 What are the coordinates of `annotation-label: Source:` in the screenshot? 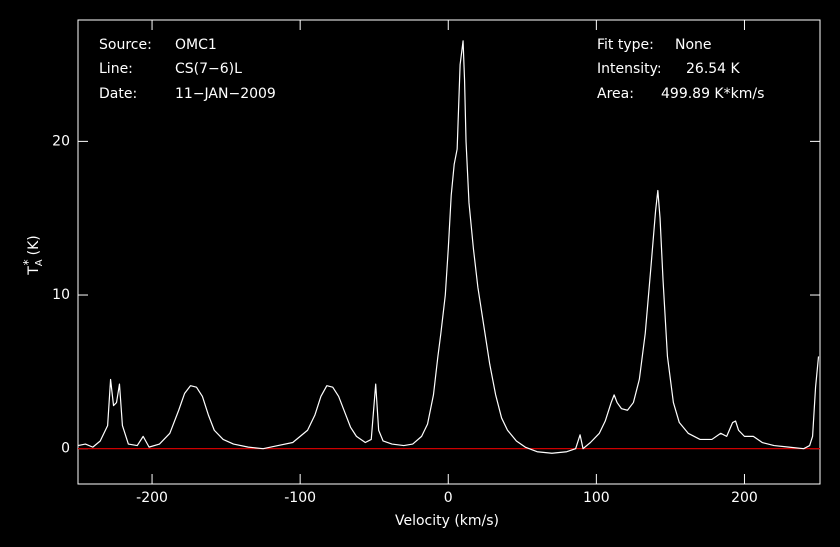 It's located at (125, 45).